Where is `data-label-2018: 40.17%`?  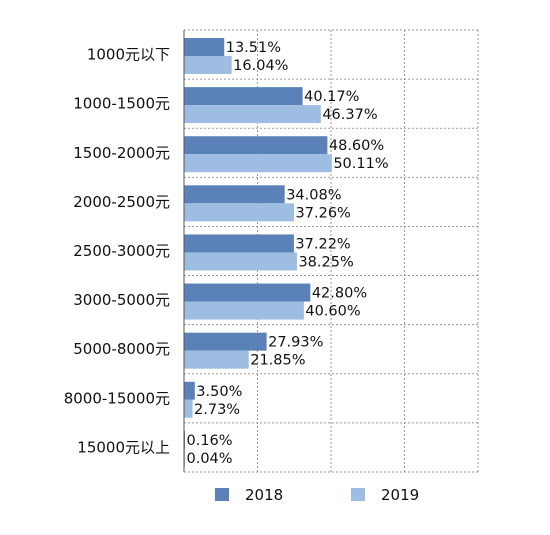
data-label-2018: 40.17% is located at coordinates (331, 97).